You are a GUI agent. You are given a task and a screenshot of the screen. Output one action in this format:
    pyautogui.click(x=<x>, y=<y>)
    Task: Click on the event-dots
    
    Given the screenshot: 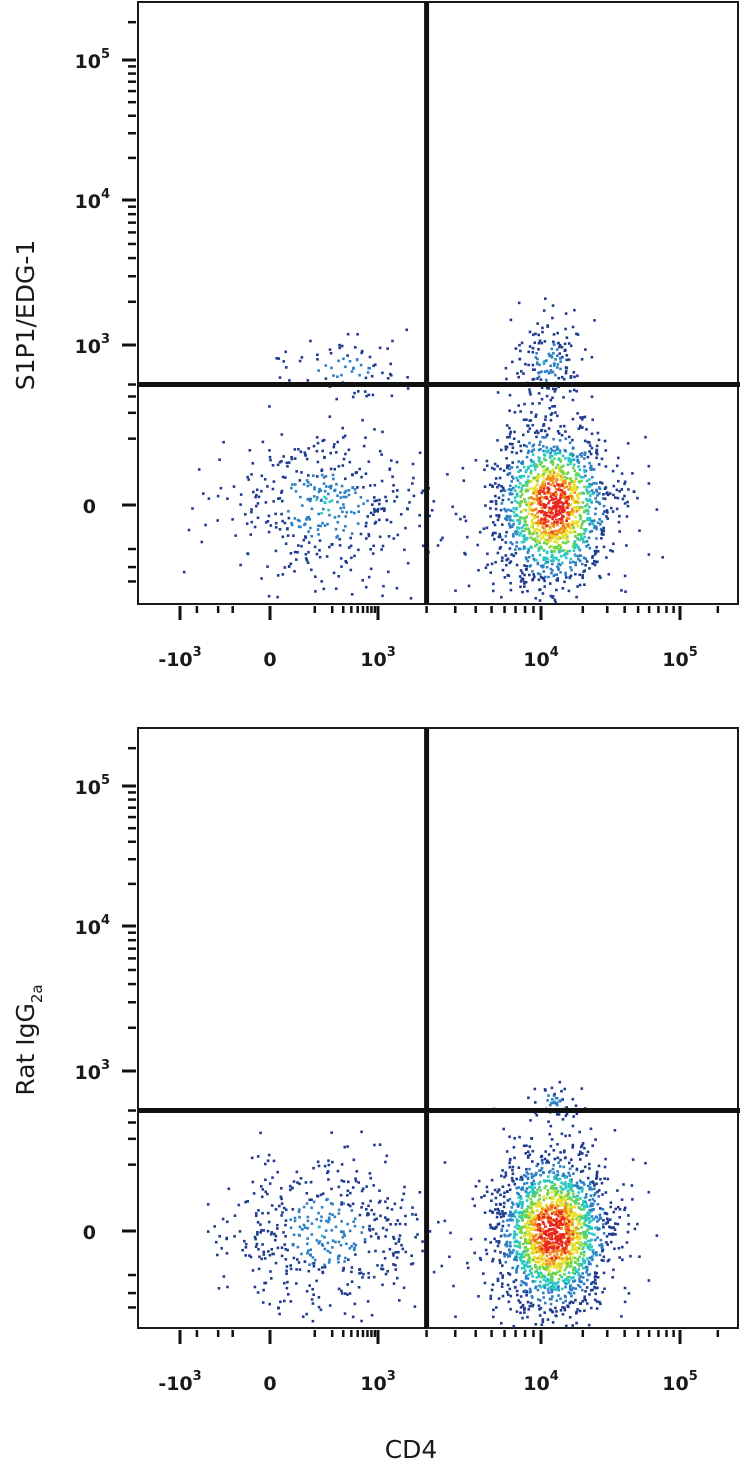 What is the action you would take?
    pyautogui.click(x=432, y=1204)
    